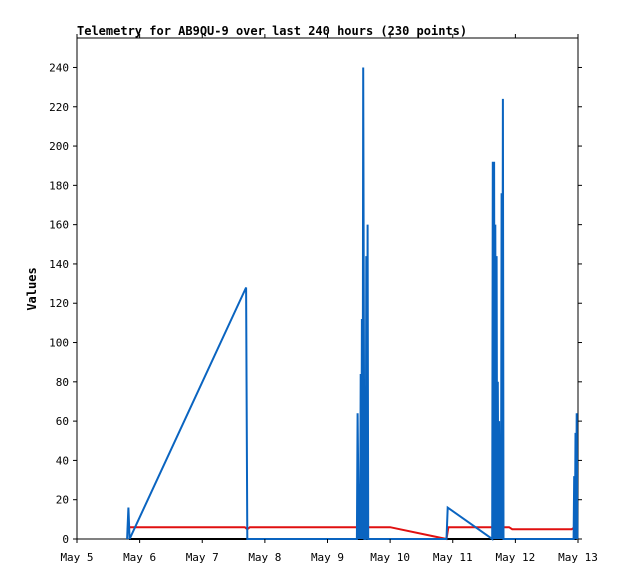 The image size is (618, 579). I want to click on x-tick-label: May 5, so click(76, 557).